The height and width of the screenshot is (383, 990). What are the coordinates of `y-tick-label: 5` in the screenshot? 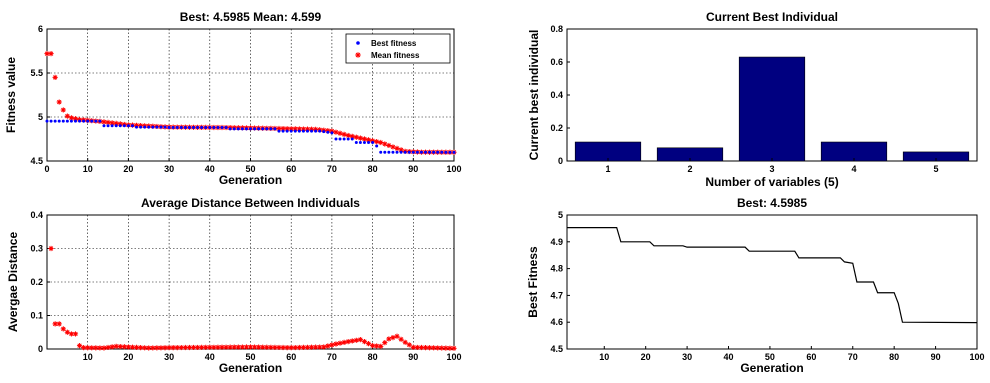 It's located at (40, 117).